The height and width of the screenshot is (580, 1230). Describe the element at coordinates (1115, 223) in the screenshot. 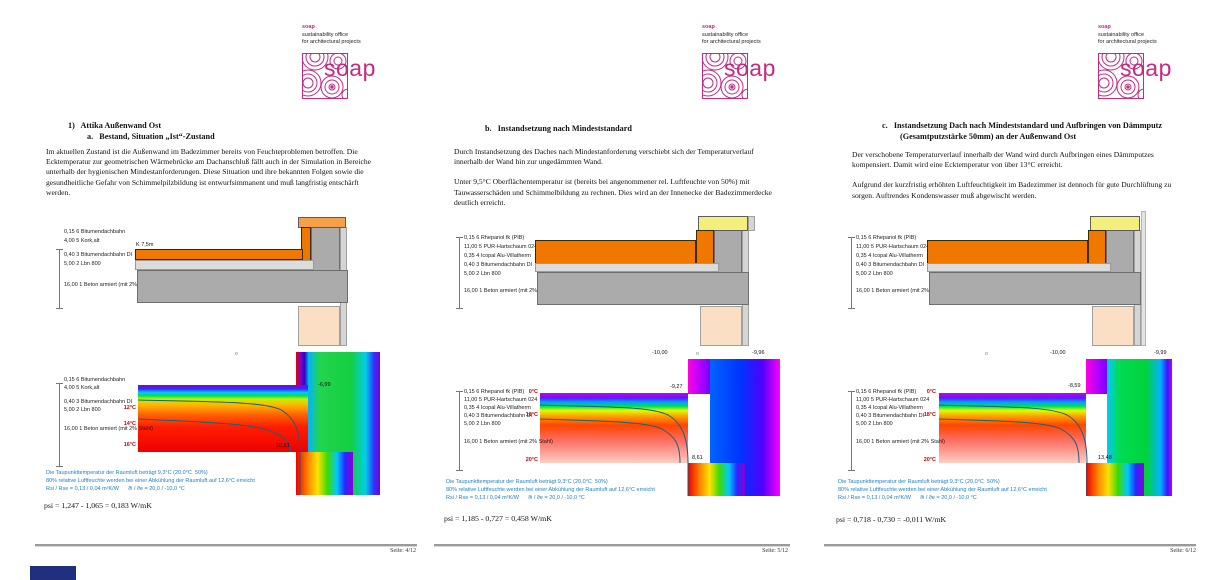

I see `diagram-cap-block` at that location.